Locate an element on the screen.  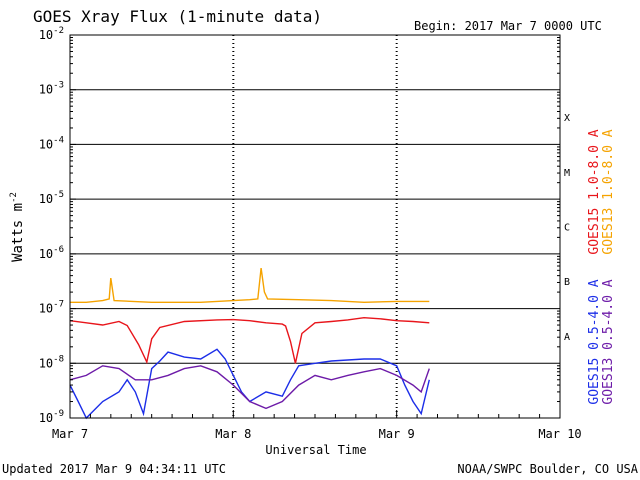
credit-label: NOAA/SWPC Boulder, CO USA is located at coordinates (547, 469).